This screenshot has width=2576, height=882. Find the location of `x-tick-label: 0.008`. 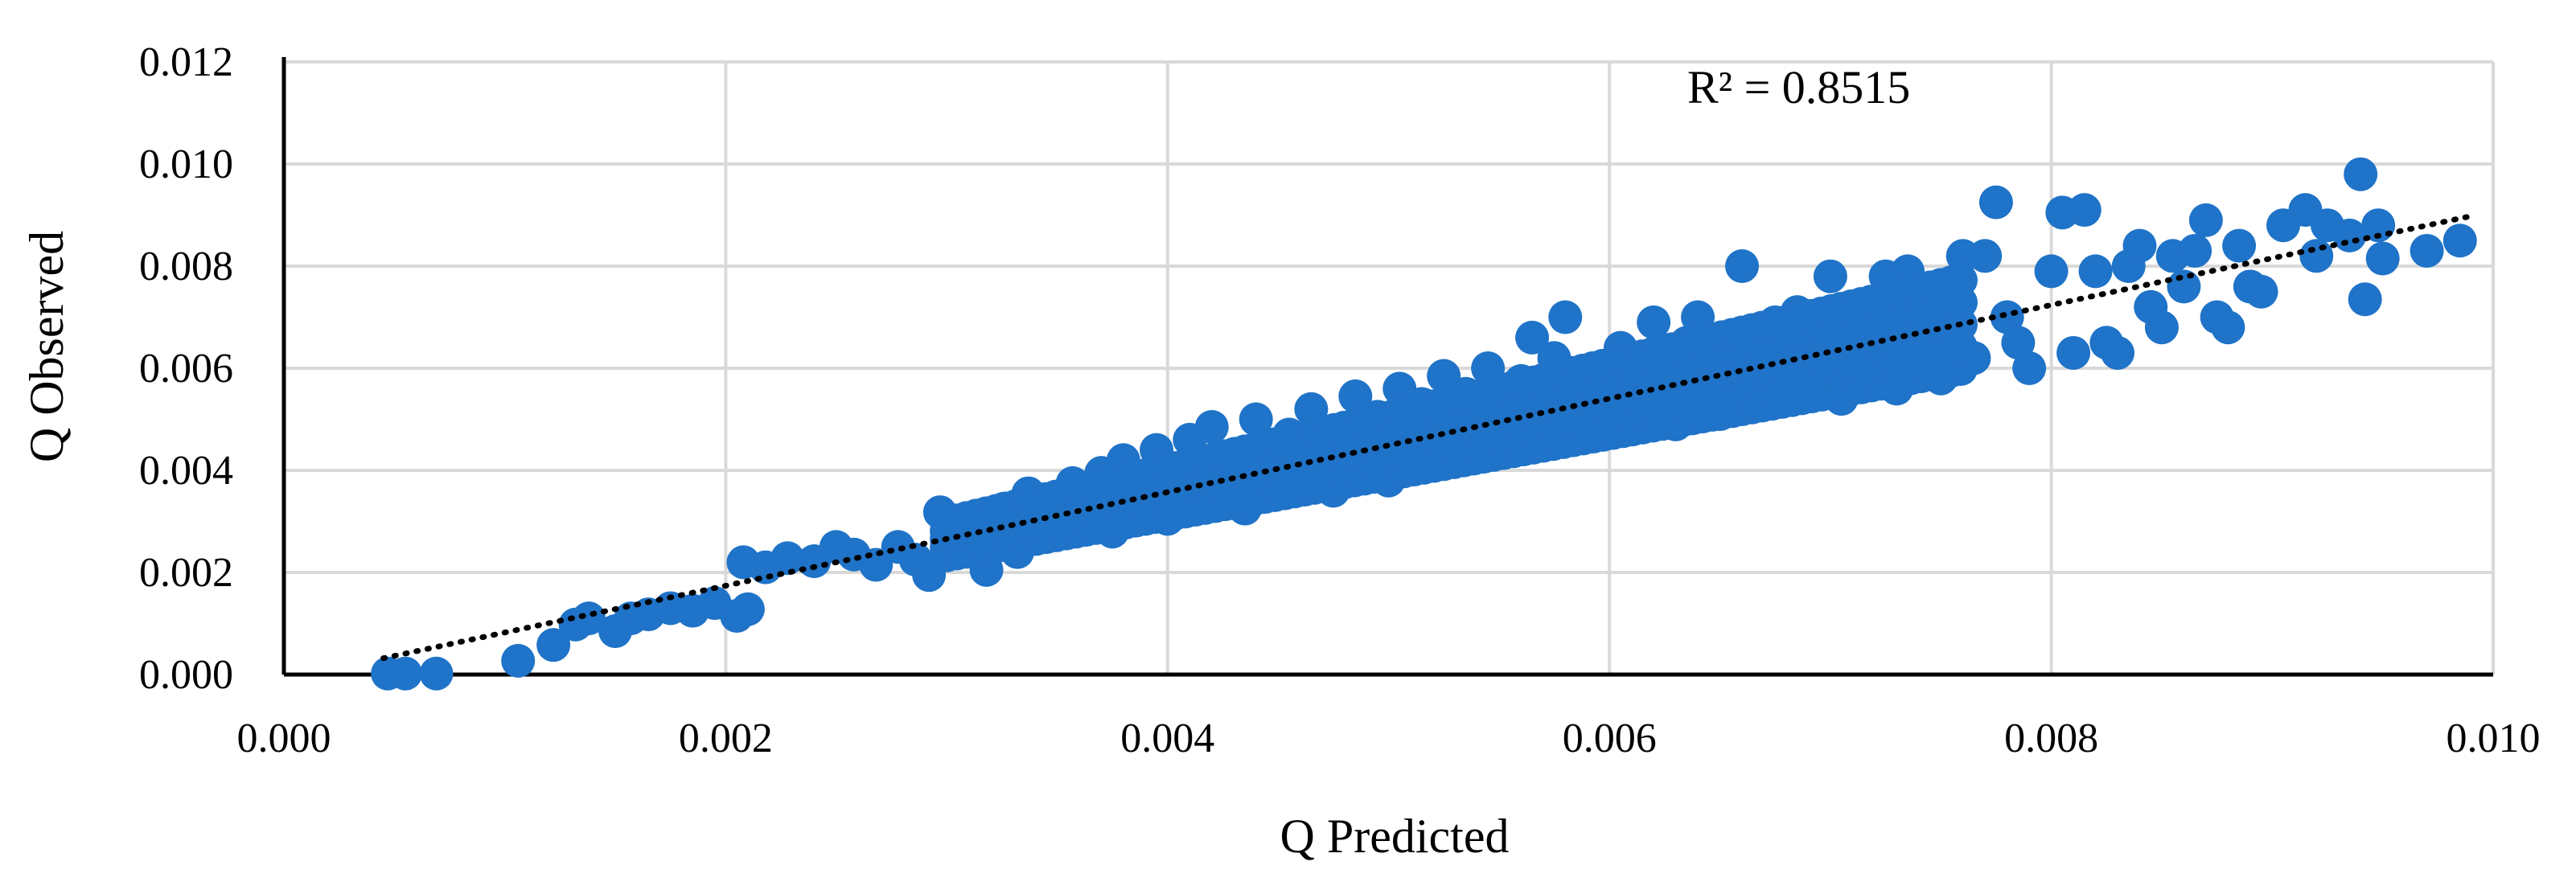

x-tick-label: 0.008 is located at coordinates (2051, 738).